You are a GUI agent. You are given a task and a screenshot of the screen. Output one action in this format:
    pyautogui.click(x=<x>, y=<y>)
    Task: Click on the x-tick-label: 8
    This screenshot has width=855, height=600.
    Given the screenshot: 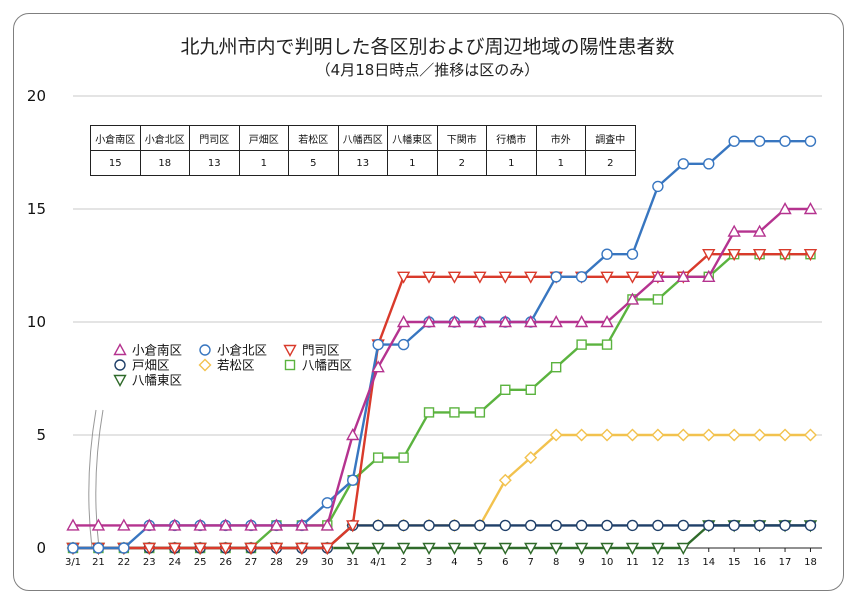 What is the action you would take?
    pyautogui.click(x=556, y=562)
    